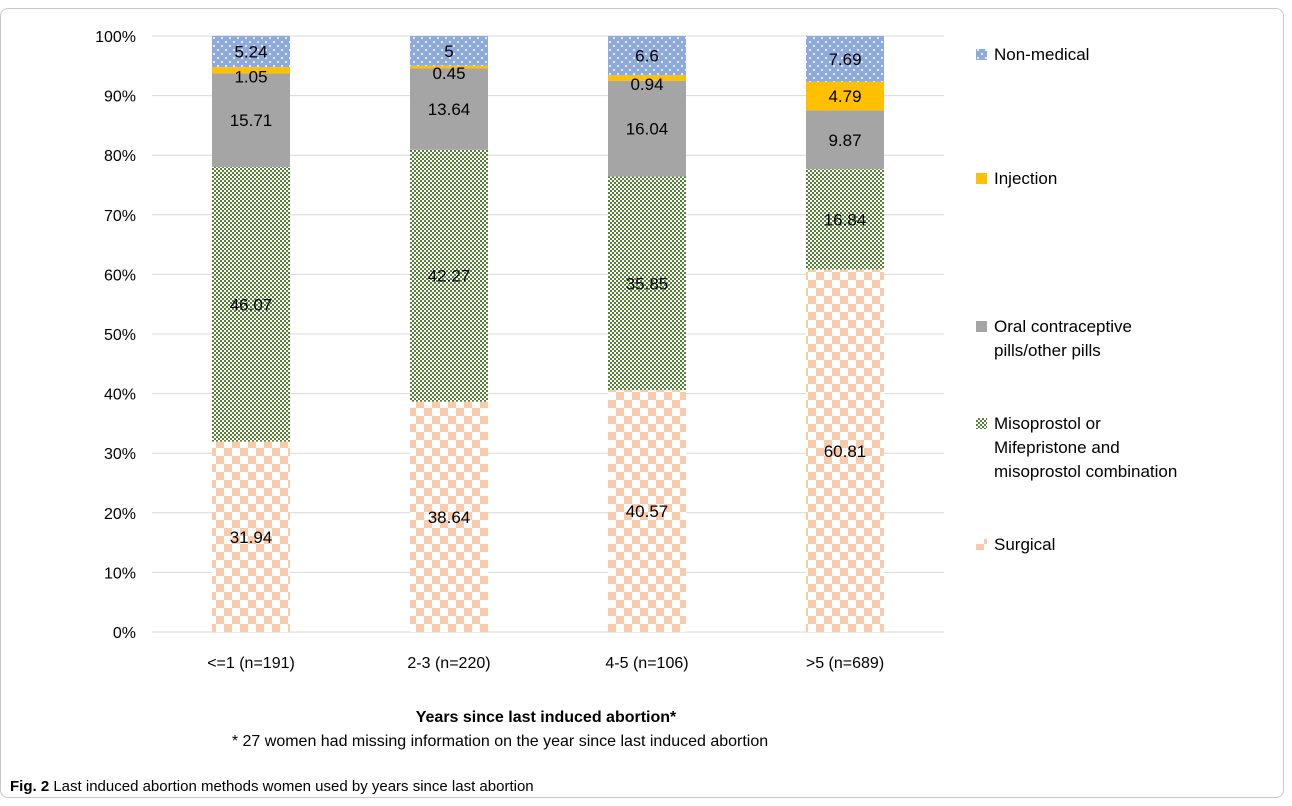  I want to click on data-label: 16.84, so click(845, 219).